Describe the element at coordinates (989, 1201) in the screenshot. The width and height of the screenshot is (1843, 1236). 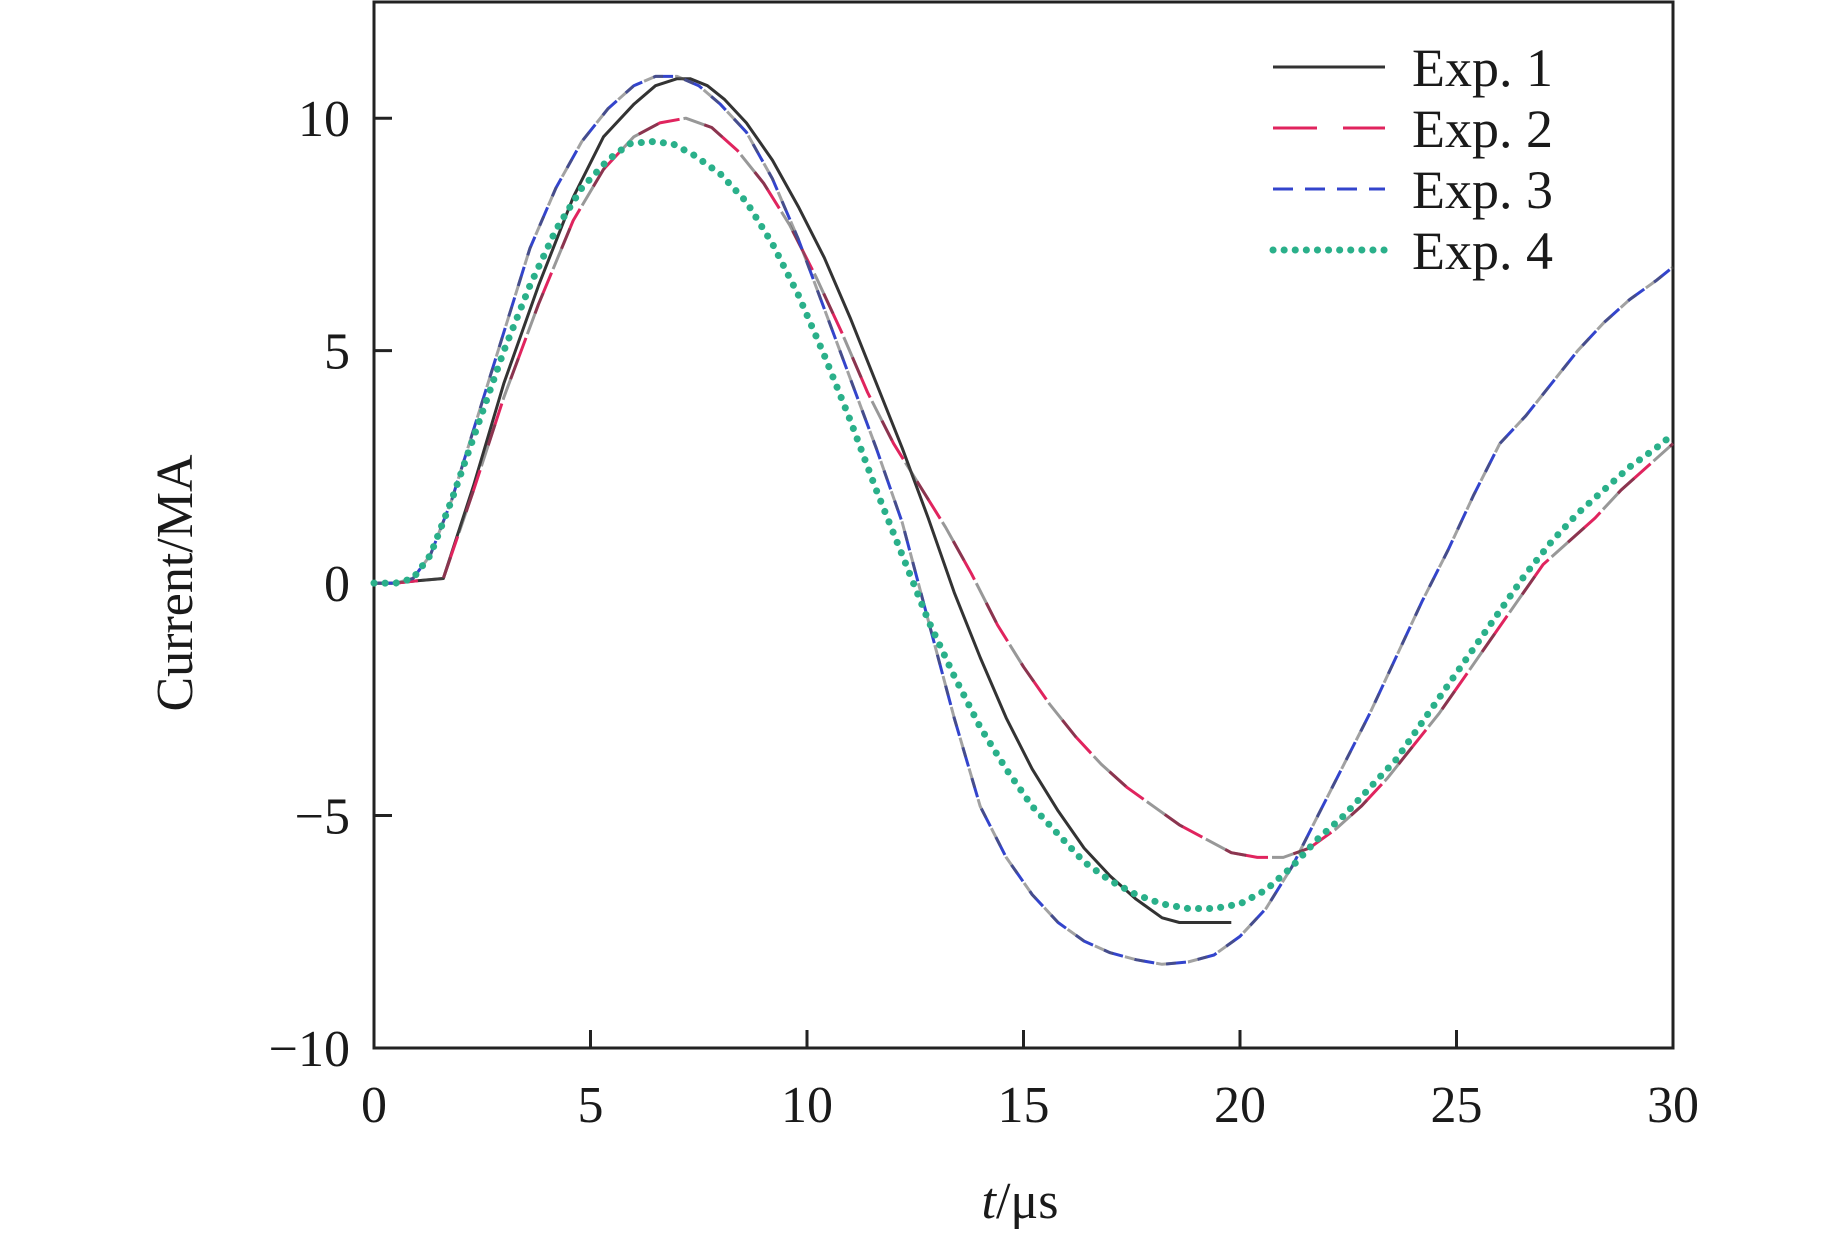
I see `x-axis-label-variable: t` at that location.